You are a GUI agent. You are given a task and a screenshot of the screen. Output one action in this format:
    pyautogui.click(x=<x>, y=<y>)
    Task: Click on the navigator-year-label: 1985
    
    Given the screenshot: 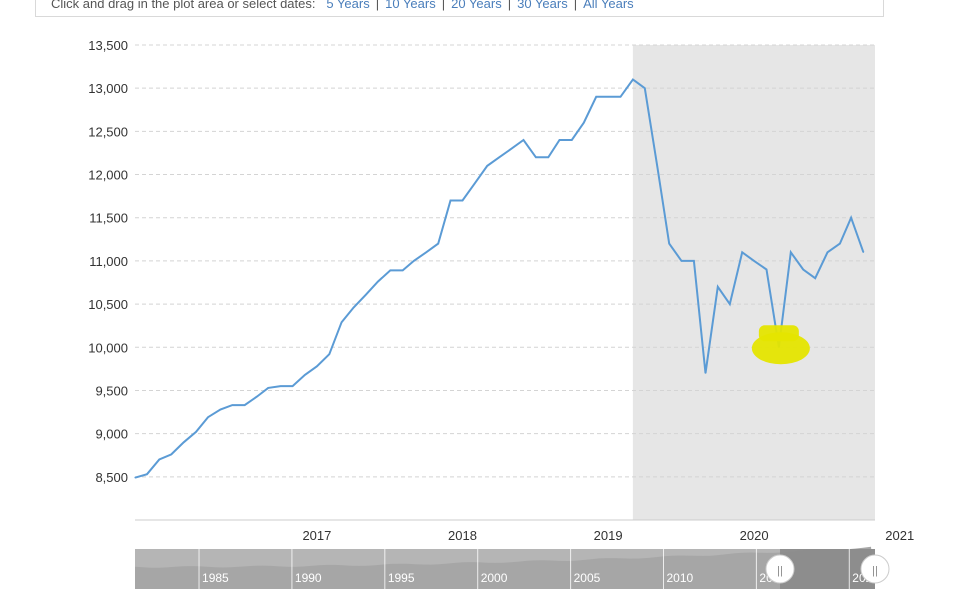 What is the action you would take?
    pyautogui.click(x=215, y=578)
    